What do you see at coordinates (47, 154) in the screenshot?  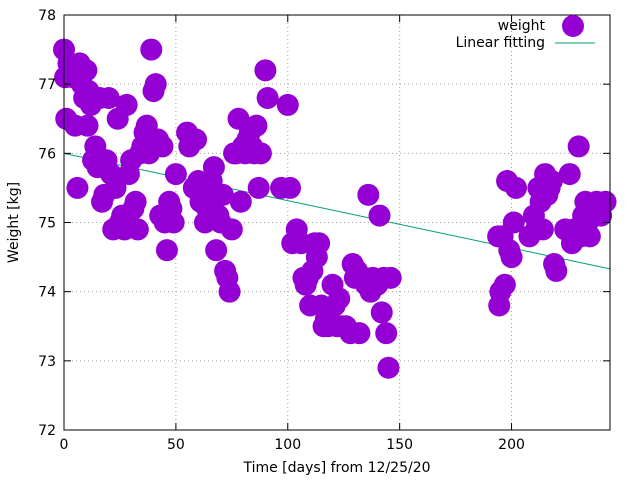 I see `y-tick-label: 76` at bounding box center [47, 154].